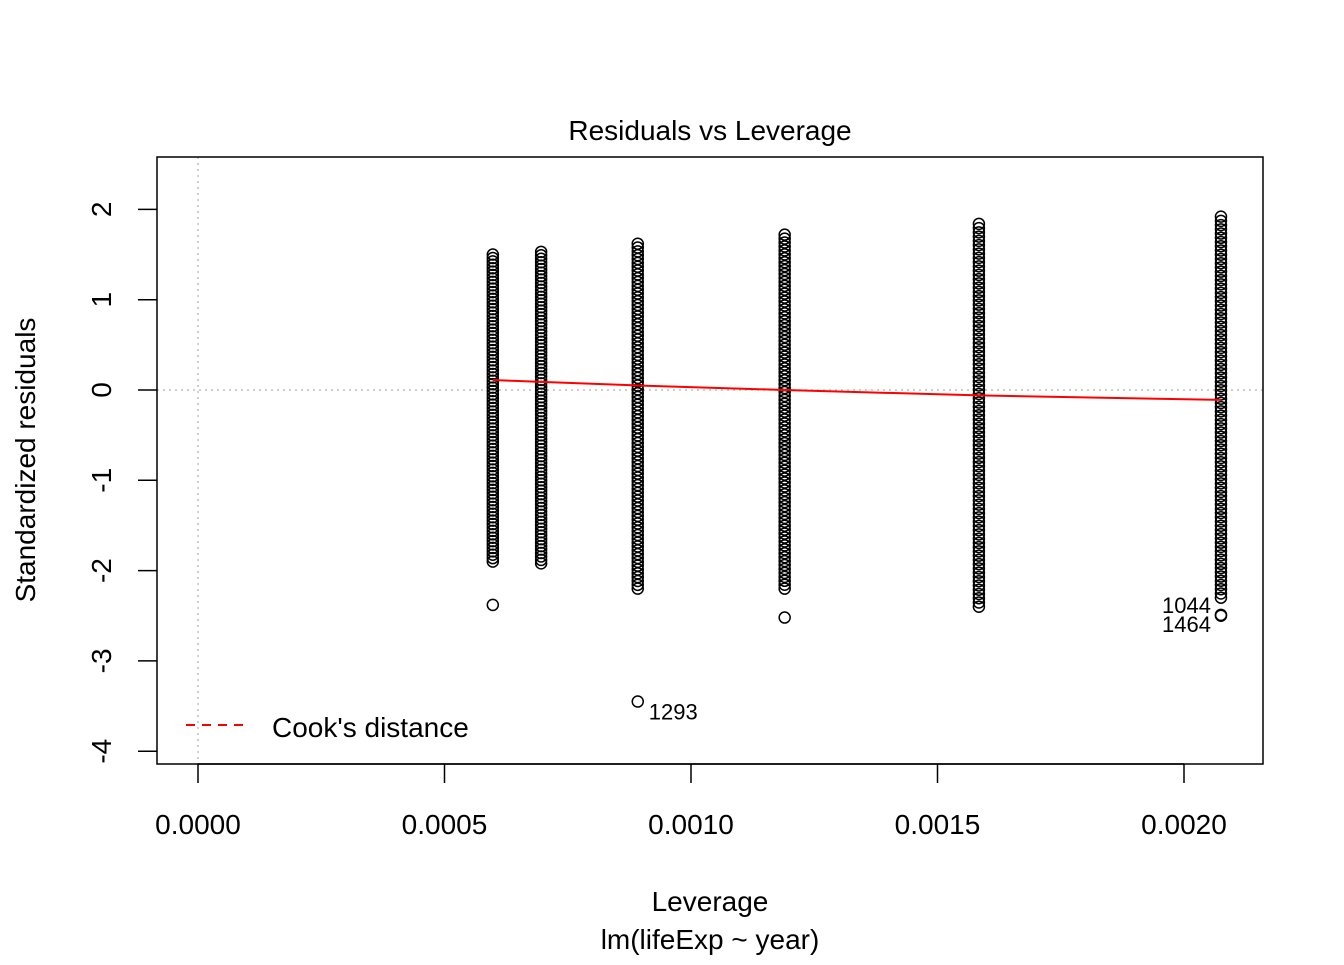  I want to click on x-tick-label: 0.0020, so click(1184, 824).